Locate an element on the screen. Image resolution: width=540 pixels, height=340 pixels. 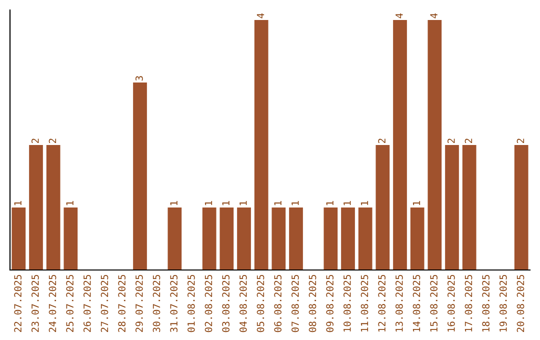
x-tick-label: 07.08.2025 is located at coordinates (295, 303).